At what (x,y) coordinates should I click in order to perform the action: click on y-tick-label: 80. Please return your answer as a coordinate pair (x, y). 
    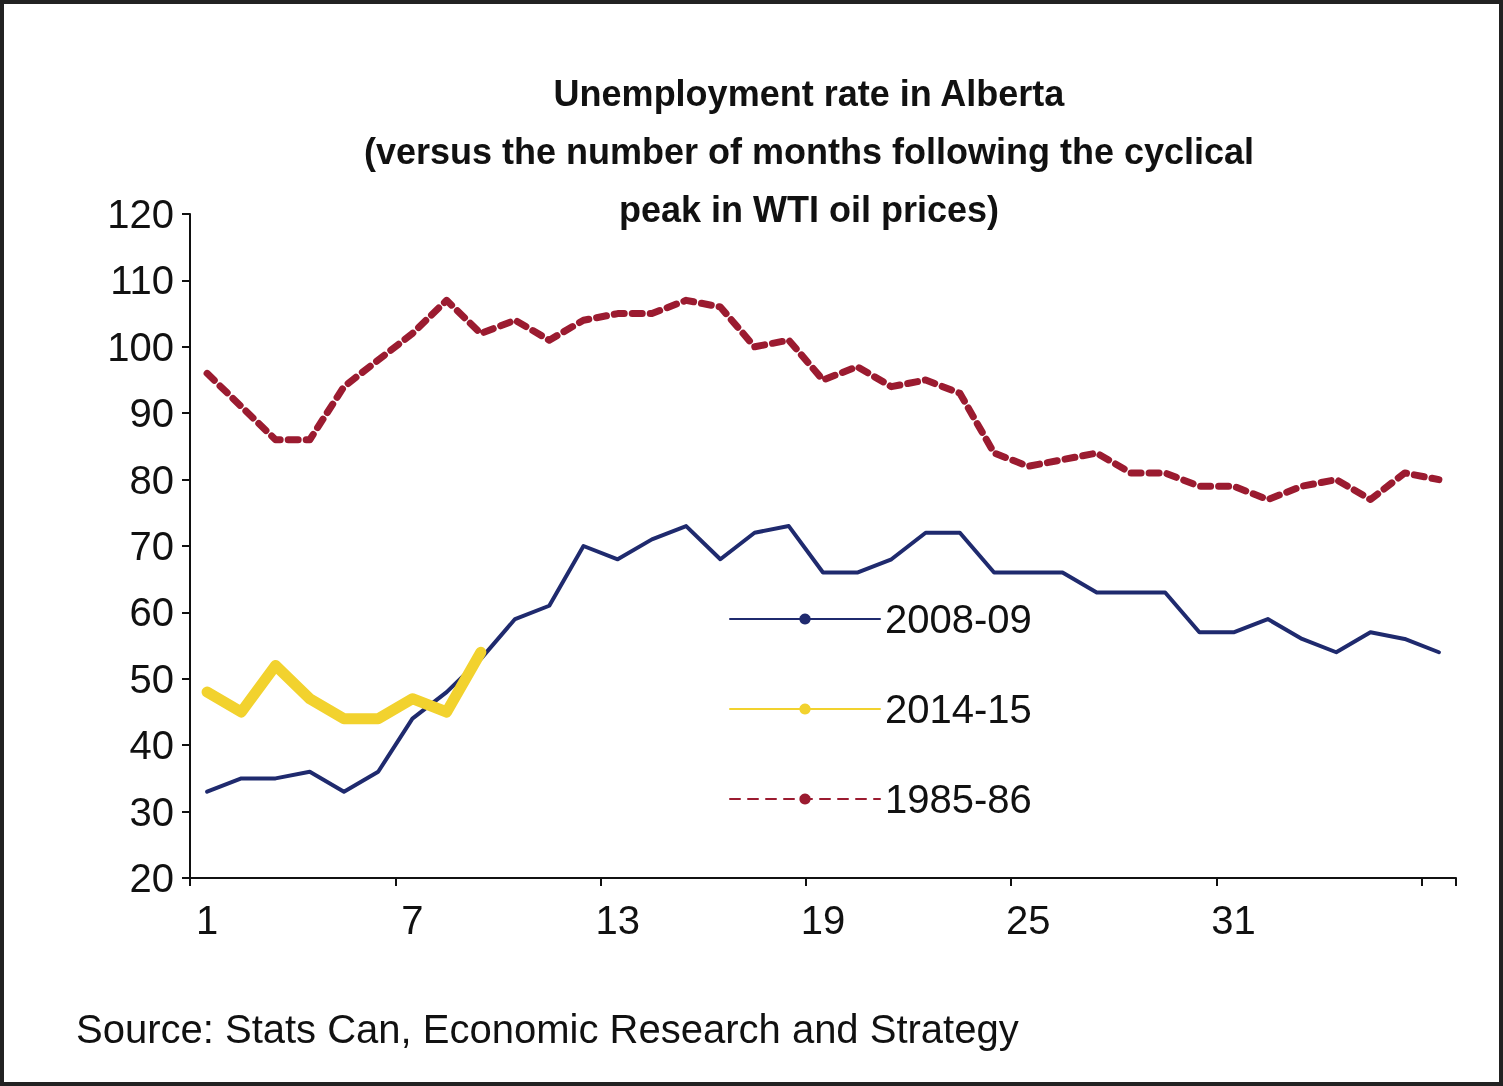
    Looking at the image, I should click on (151, 479).